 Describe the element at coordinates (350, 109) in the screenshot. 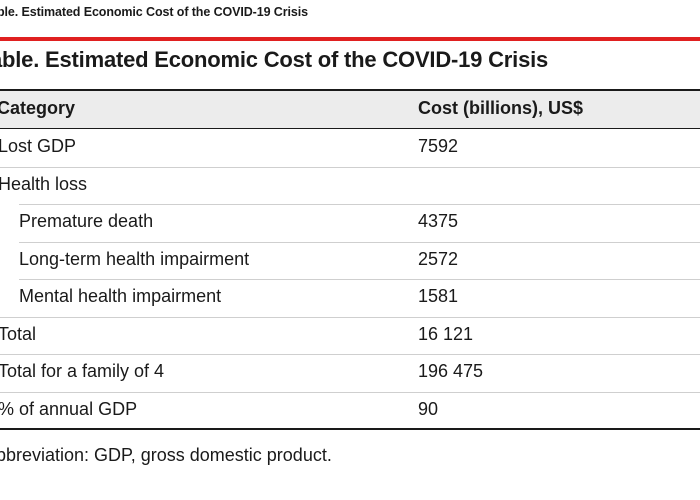

I see `table-header` at that location.